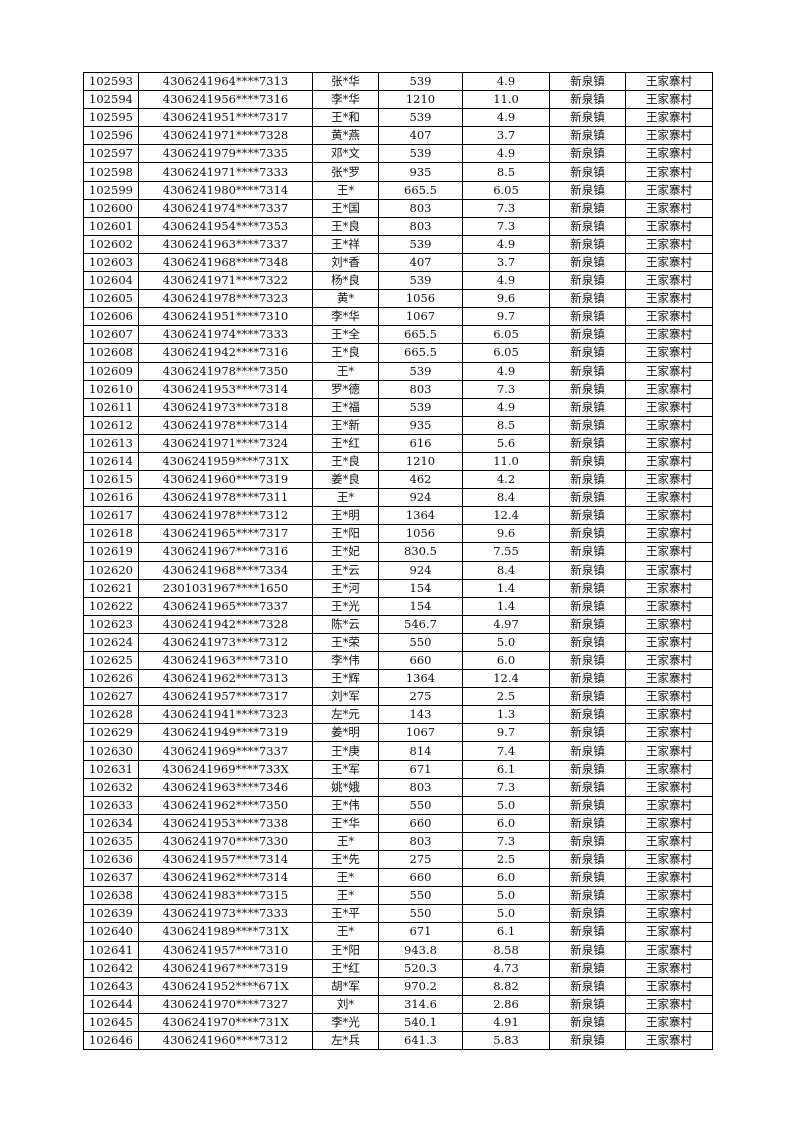 This screenshot has height=1122, width=794. I want to click on table-row: 102630 4306241969****7337 王*庚 814 7.4 新泉镇 王家寨村, so click(398, 751).